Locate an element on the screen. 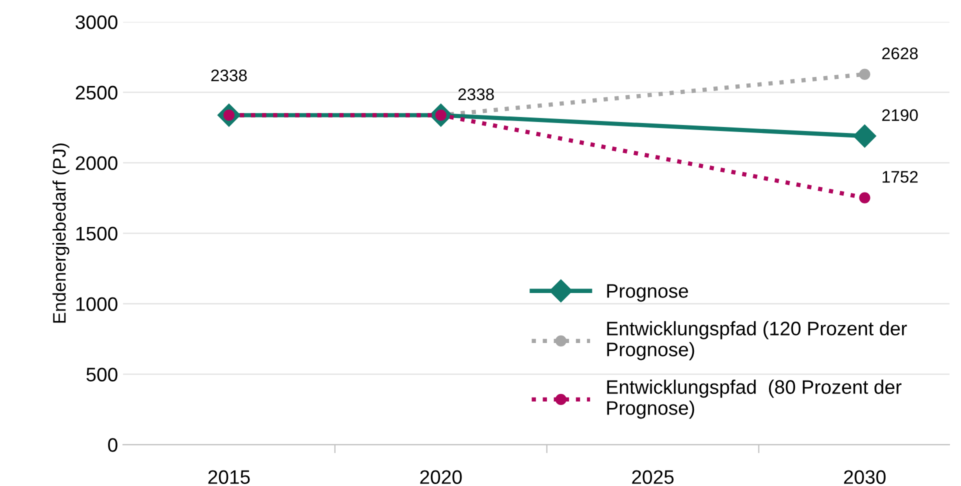 This screenshot has height=486, width=961. y-tick-label: 500 is located at coordinates (102, 375).